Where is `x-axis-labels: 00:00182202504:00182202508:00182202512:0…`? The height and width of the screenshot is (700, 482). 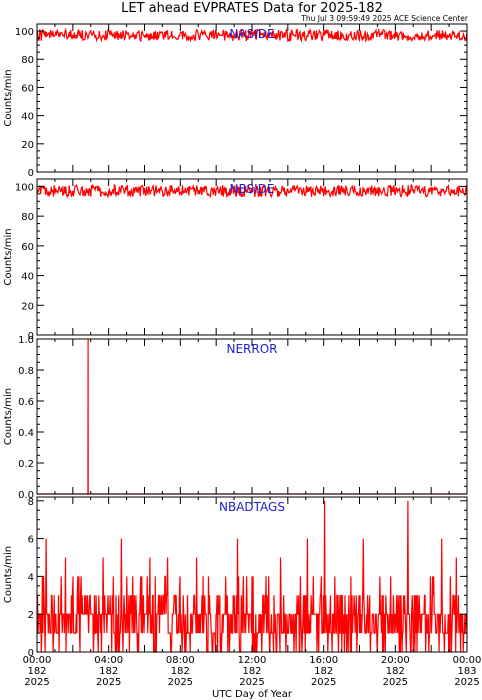
x-axis-labels: 00:00182202504:00182202508:00182202512:0… is located at coordinates (252, 671).